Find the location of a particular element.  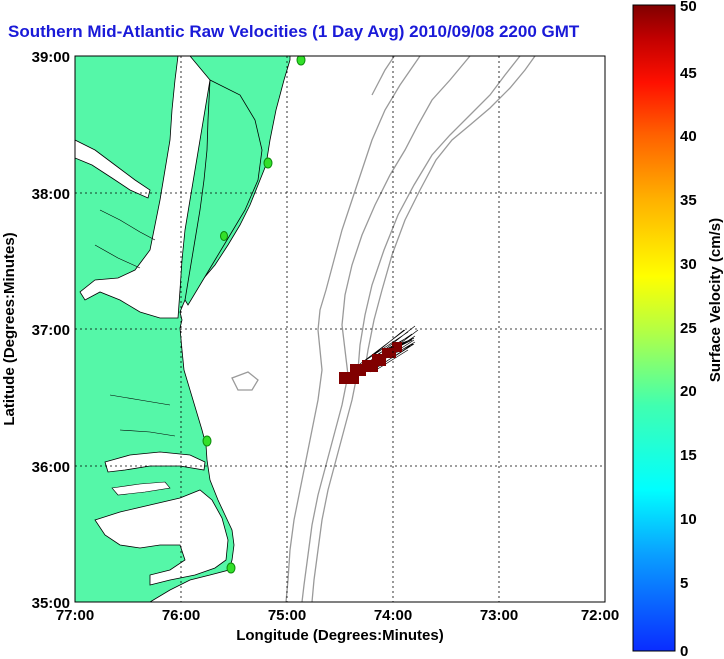

y-tick-label: 36:00 is located at coordinates (51, 467).